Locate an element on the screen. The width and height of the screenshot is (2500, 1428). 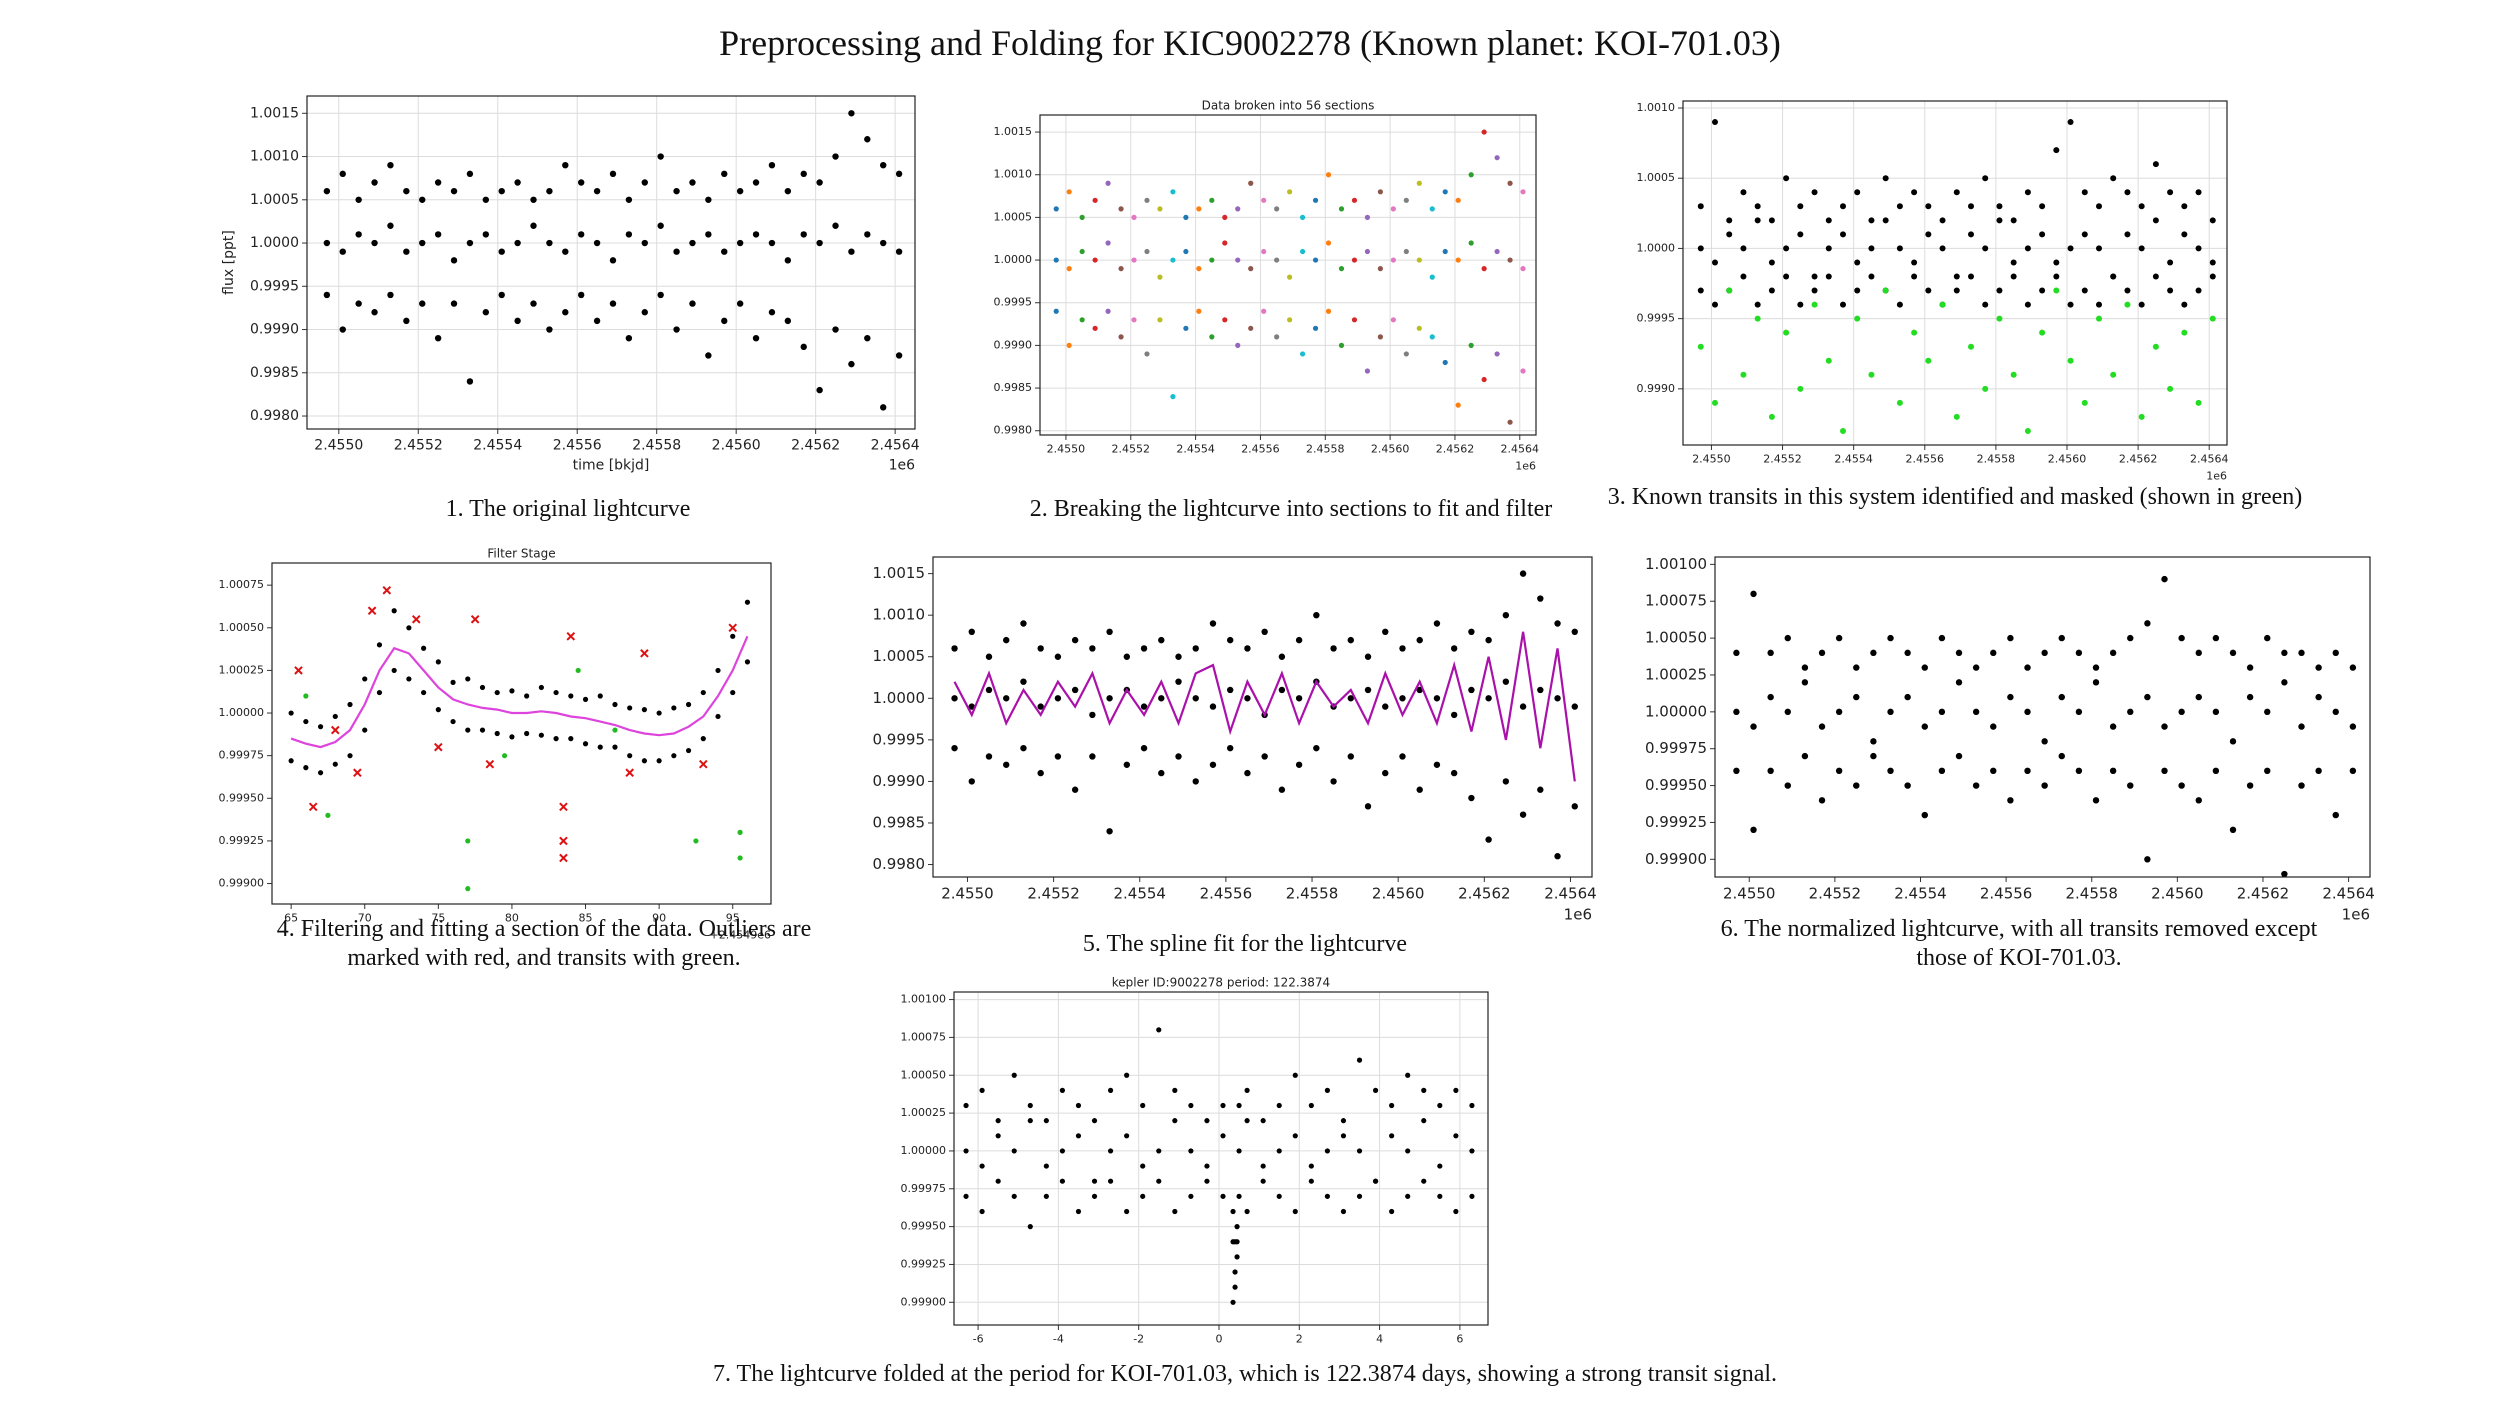
y-tick-label: 0.99925 is located at coordinates (1676, 822).